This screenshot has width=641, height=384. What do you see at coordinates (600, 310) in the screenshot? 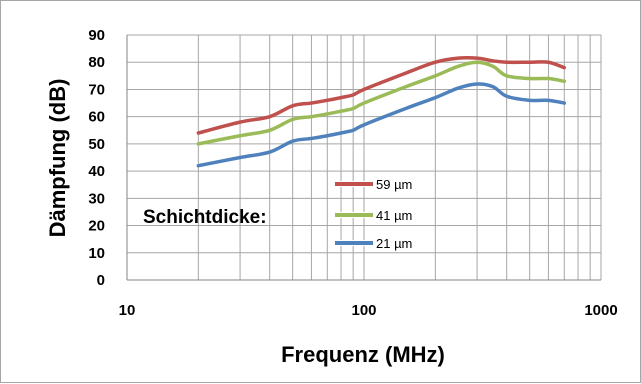
I see `x-tick-label: 1000` at bounding box center [600, 310].